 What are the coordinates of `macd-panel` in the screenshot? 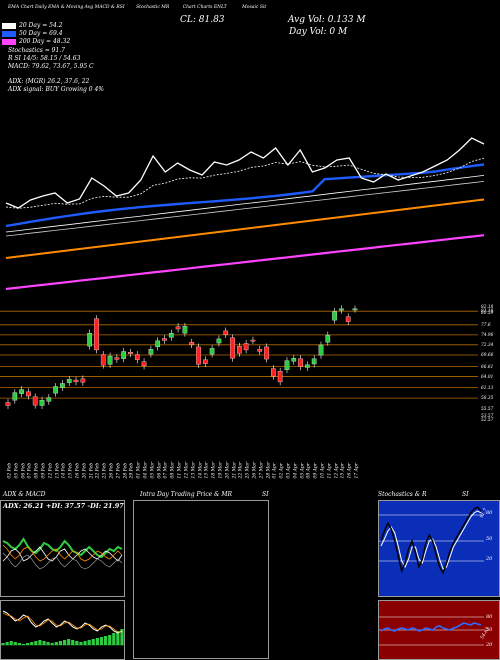 It's located at (62, 630).